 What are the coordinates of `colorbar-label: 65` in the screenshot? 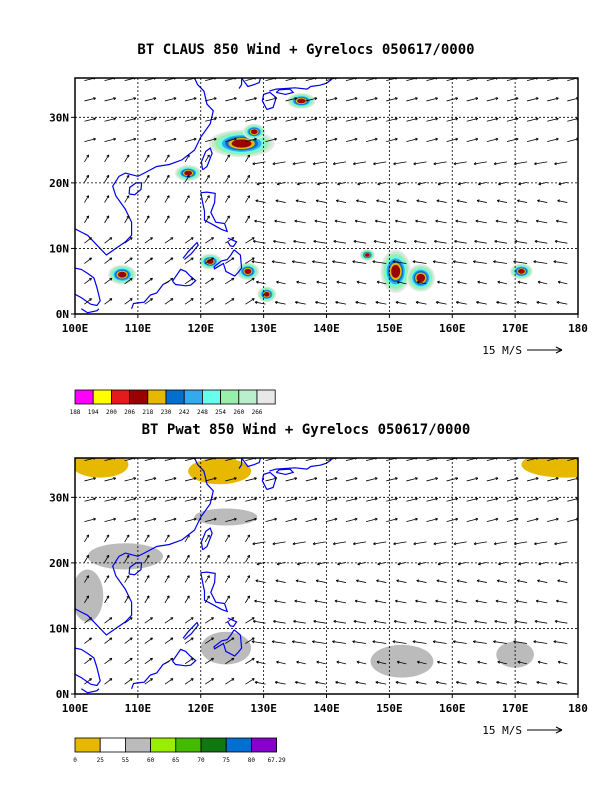 It's located at (176, 760).